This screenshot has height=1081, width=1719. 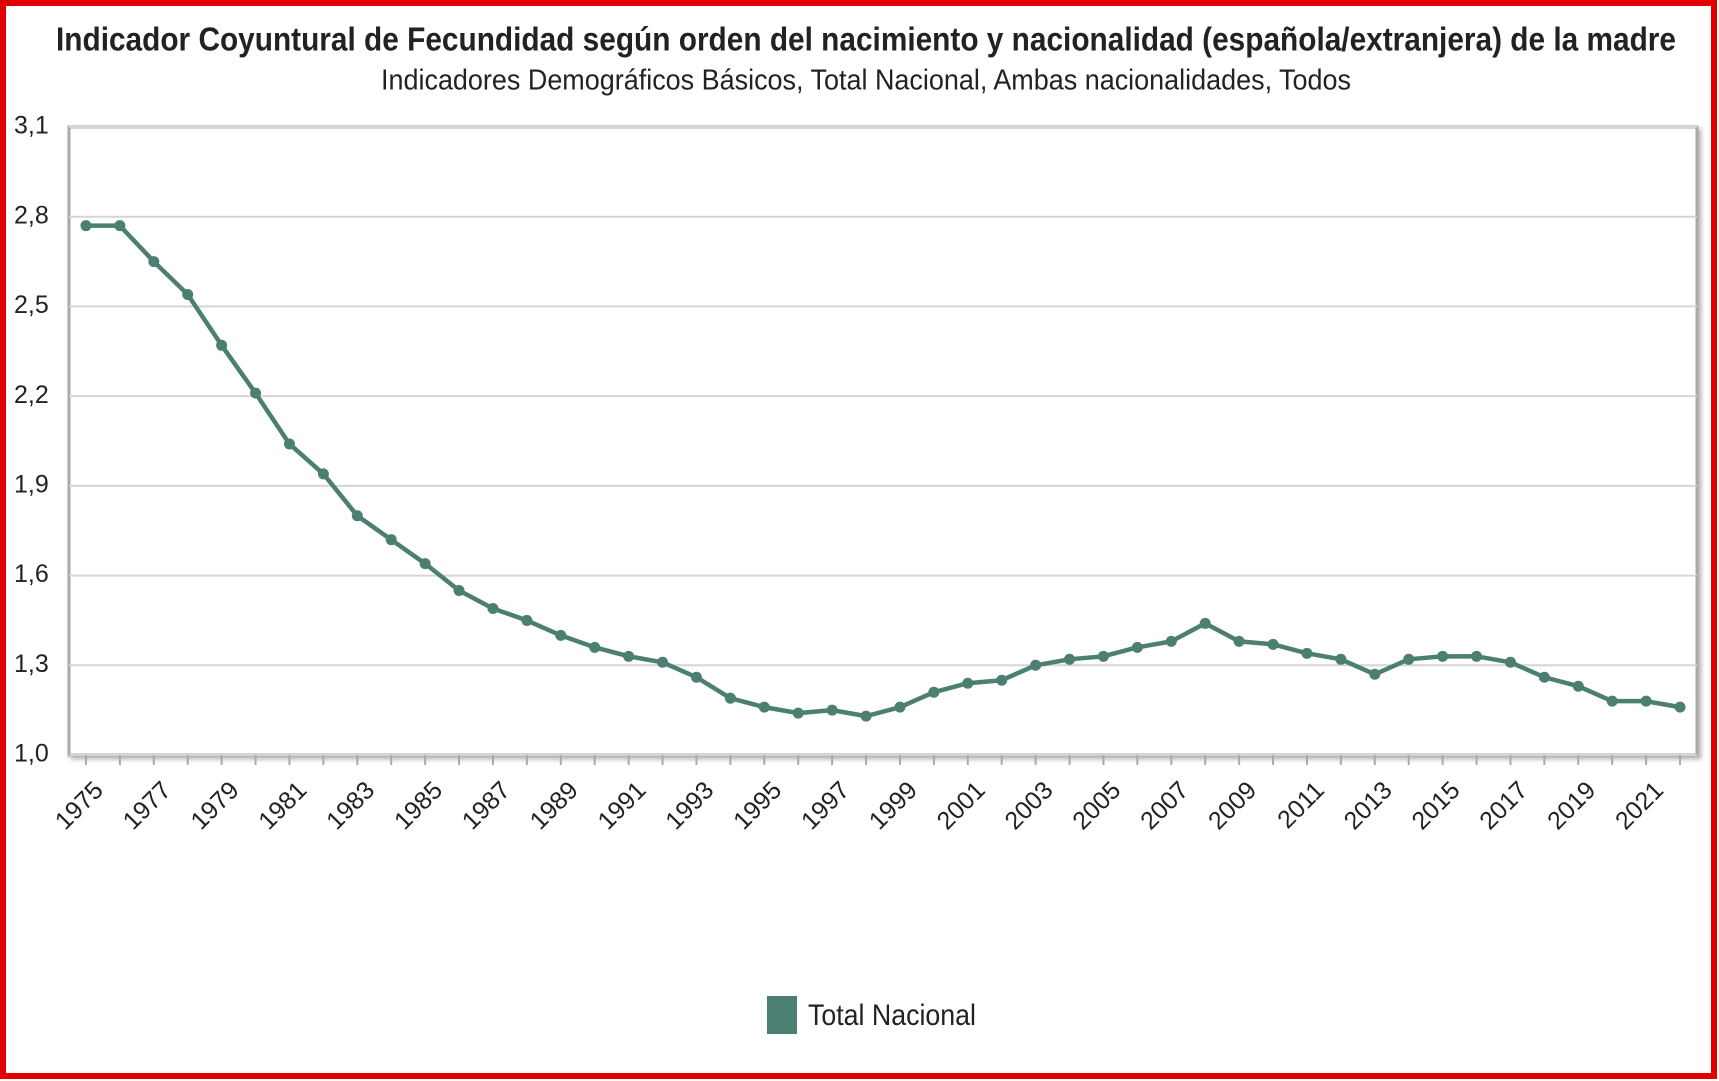 I want to click on legend-swatch, so click(x=782, y=1015).